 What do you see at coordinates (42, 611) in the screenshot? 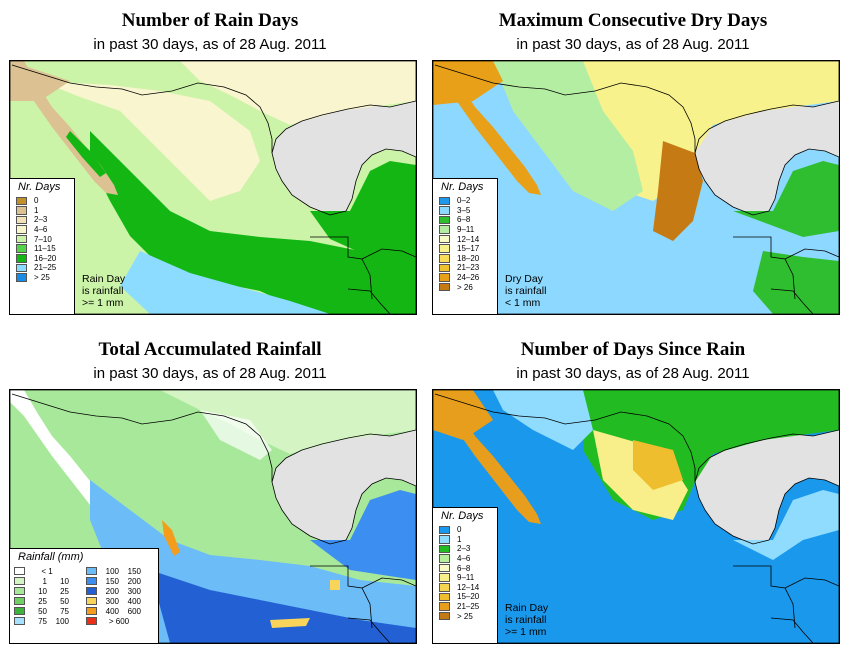
I see `legend-range-low: 50` at bounding box center [42, 611].